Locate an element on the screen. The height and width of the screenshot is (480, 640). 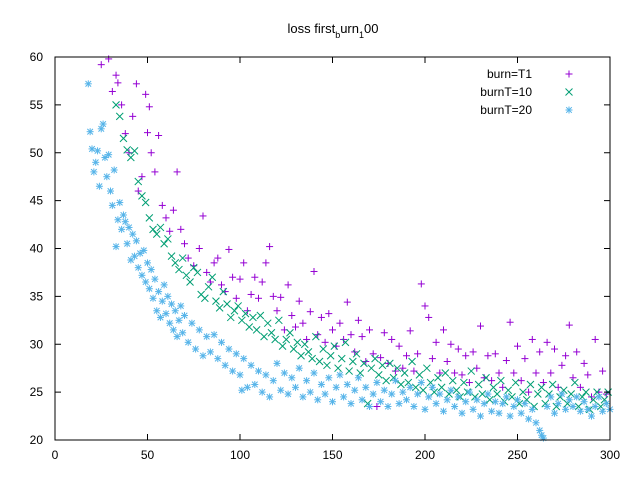
legend: burn=T1 burnT=10 burnT=20 is located at coordinates (526, 92).